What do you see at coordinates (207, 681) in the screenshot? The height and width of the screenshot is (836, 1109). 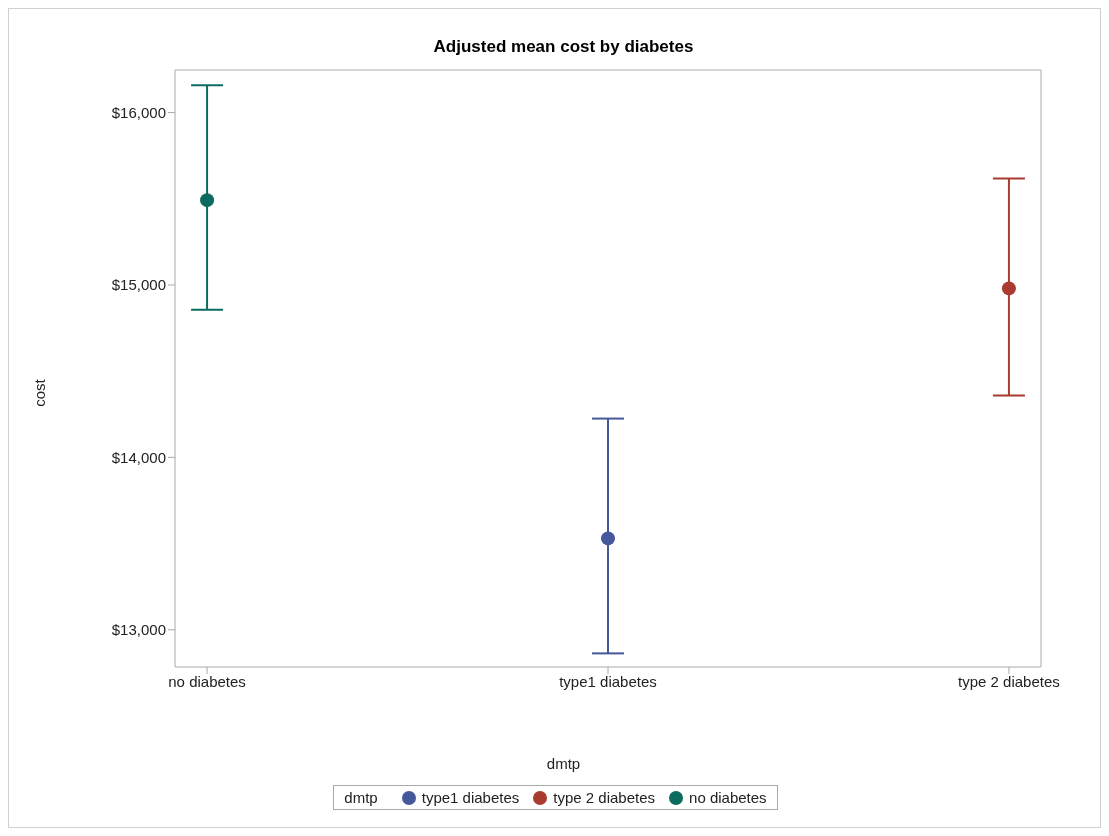 I see `x-tick-label: no diabetes` at bounding box center [207, 681].